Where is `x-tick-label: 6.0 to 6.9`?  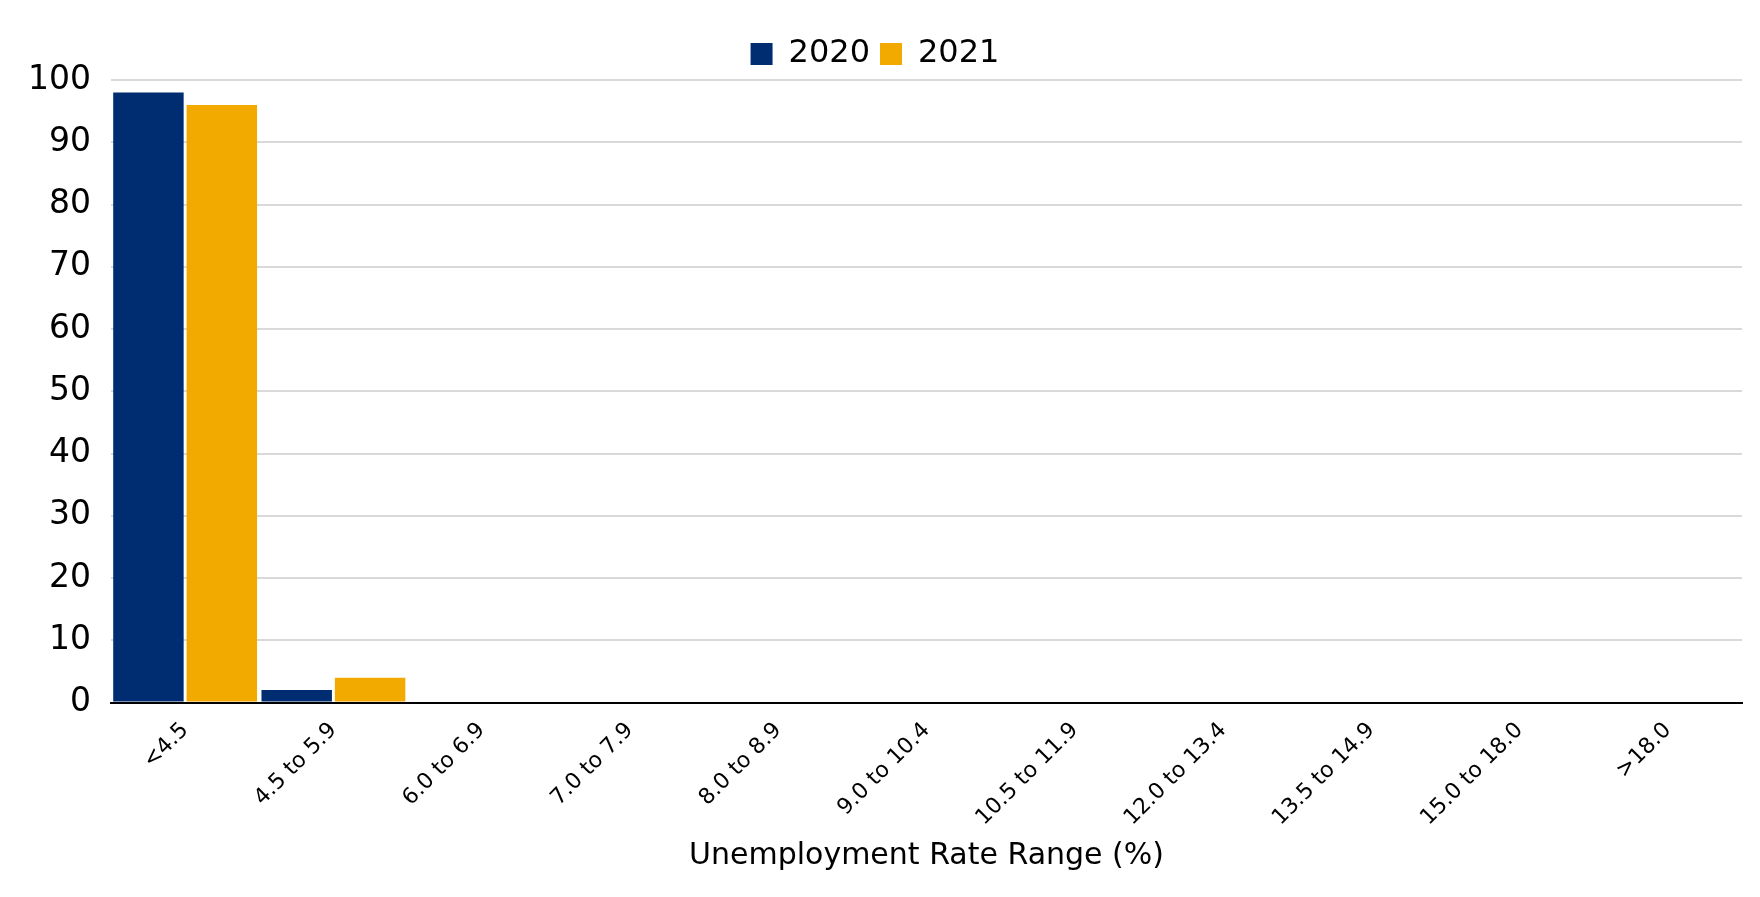
x-tick-label: 6.0 to 6.9 is located at coordinates (443, 763).